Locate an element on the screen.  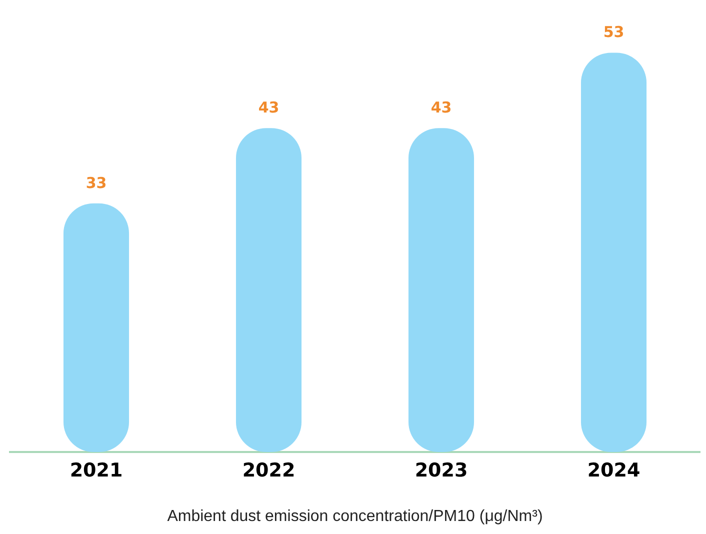
x-tick-label: 2021 is located at coordinates (96, 470).